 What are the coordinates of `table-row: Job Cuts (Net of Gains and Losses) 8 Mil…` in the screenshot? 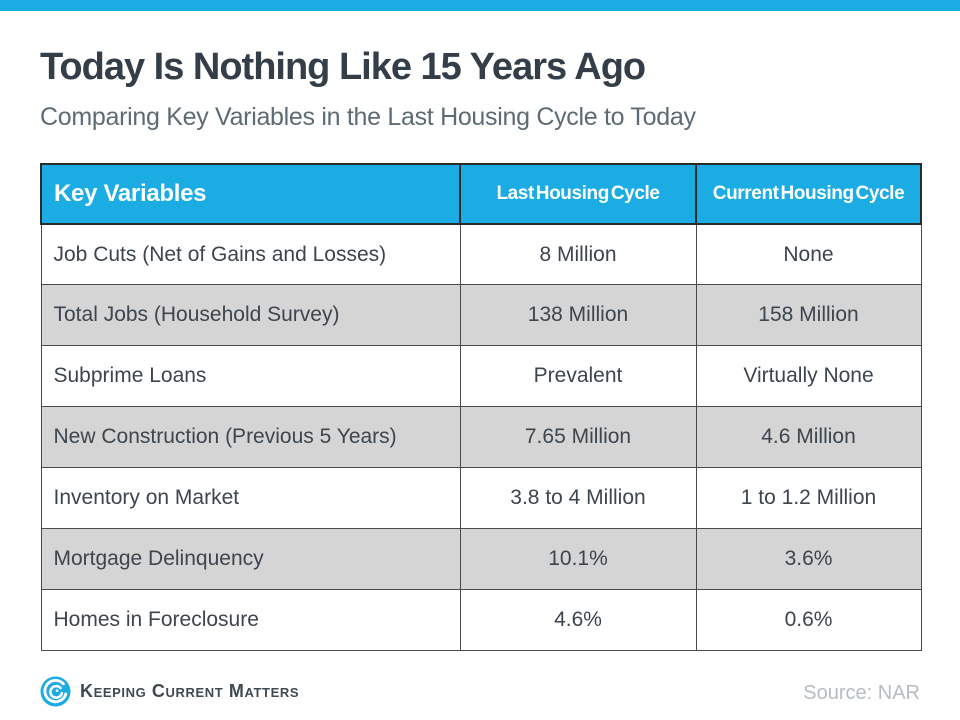 It's located at (481, 254).